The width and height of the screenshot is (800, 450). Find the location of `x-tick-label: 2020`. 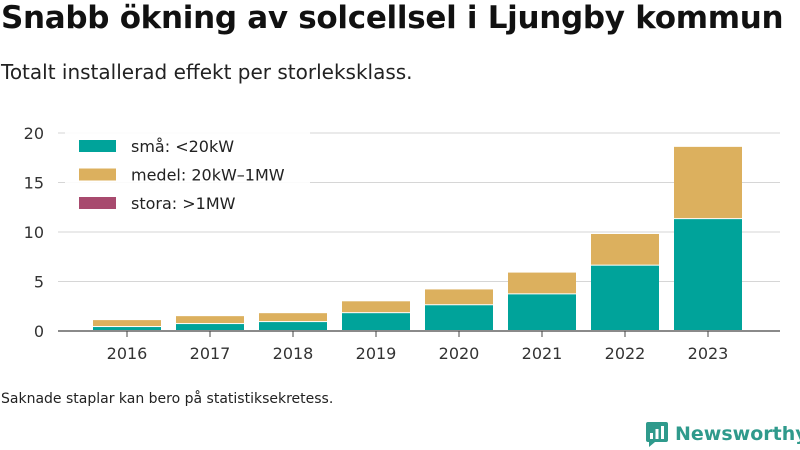

x-tick-label: 2020 is located at coordinates (459, 353).